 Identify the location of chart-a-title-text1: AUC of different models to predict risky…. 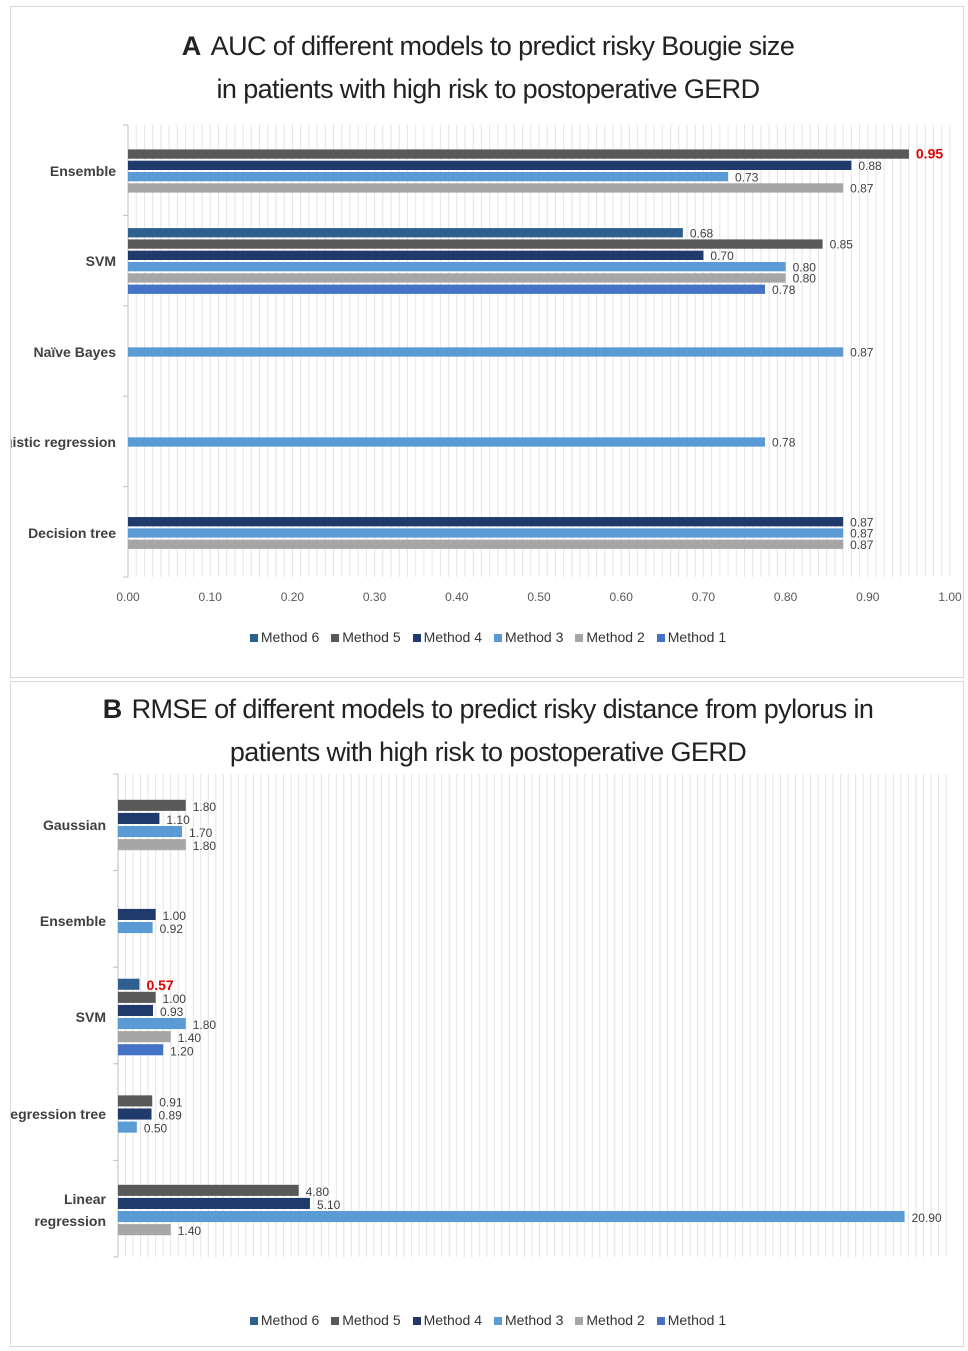
(502, 46).